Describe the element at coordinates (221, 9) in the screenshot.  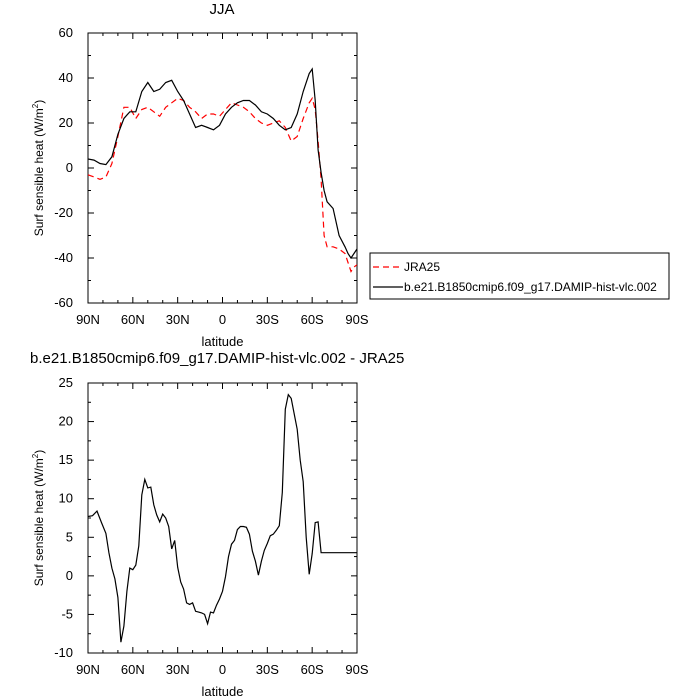
I see `chart-title: JJA` at that location.